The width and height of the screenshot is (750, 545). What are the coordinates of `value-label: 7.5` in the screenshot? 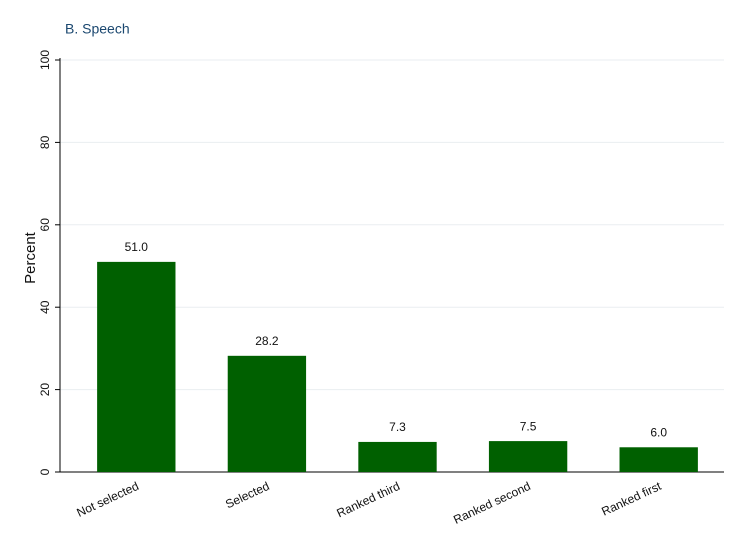 It's located at (528, 426).